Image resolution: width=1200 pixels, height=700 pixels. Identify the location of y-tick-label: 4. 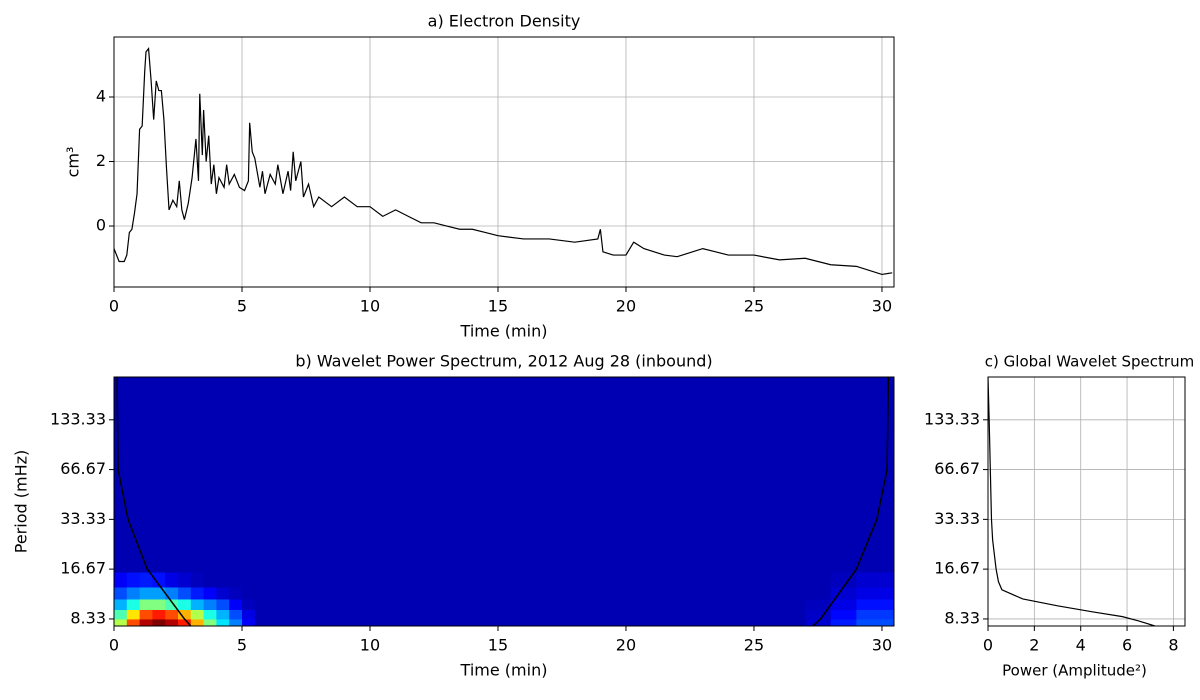
(101, 96).